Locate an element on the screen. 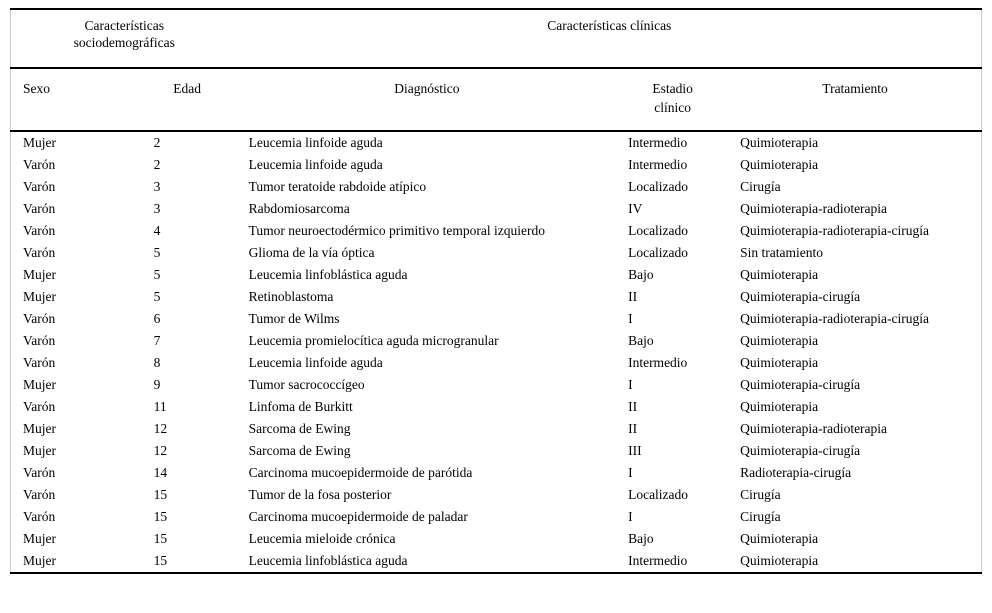  cell-diagnostico: Glioma de la vía óptica is located at coordinates (311, 252).